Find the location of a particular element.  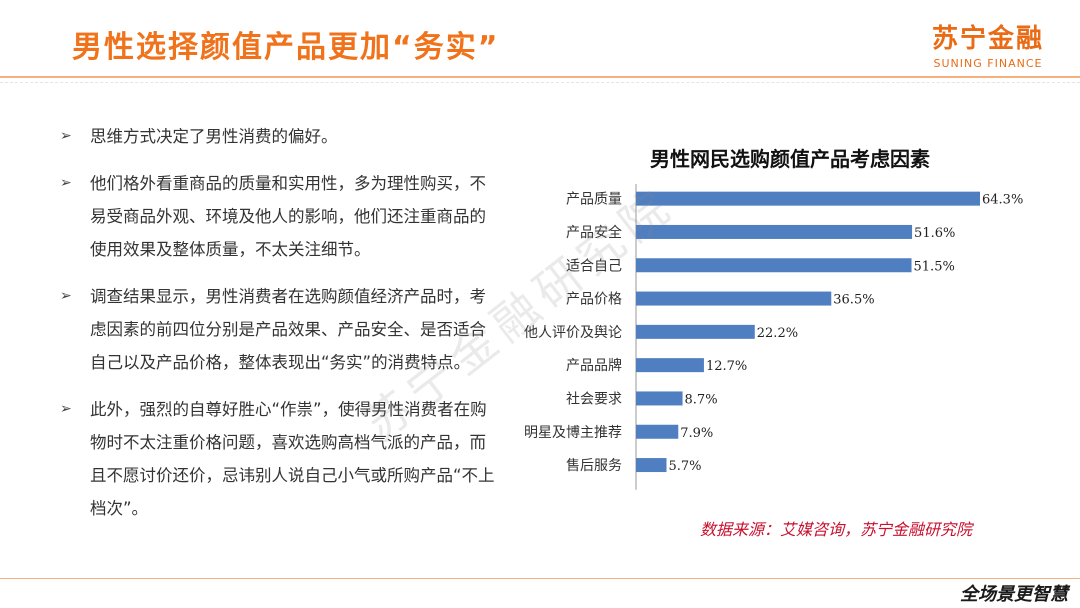

value-label: 12.7% is located at coordinates (726, 366).